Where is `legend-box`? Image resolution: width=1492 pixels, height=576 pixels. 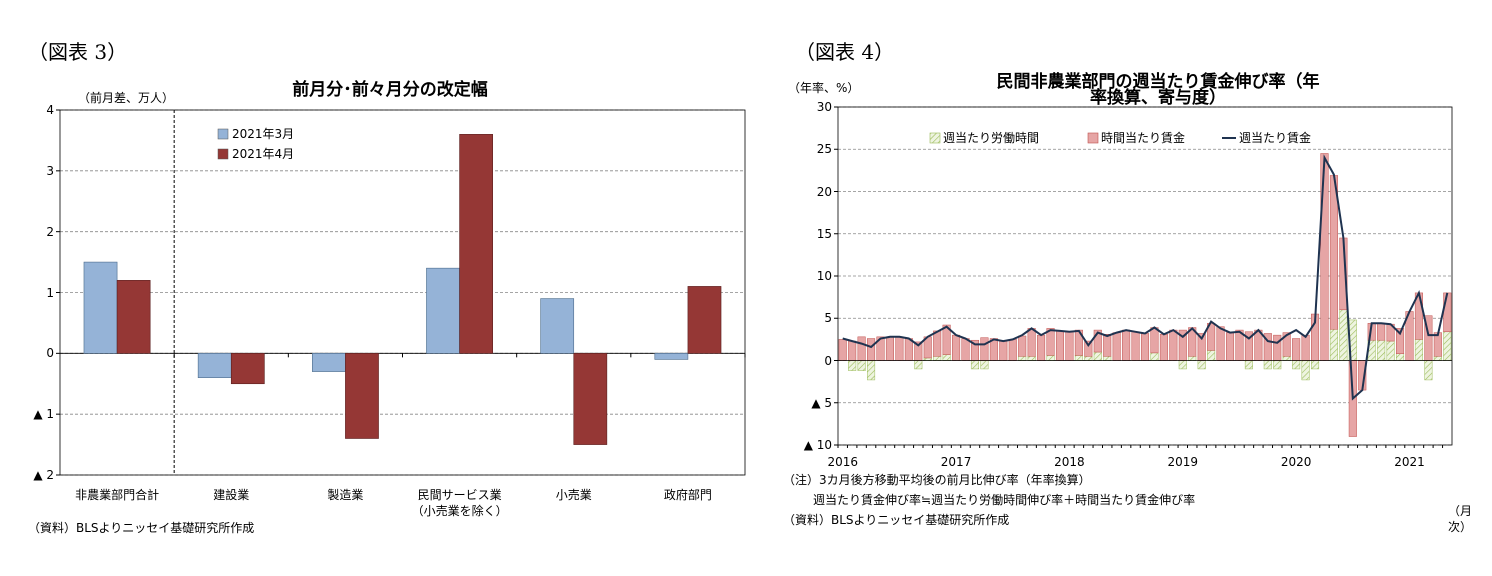
legend-box is located at coordinates (1130, 138).